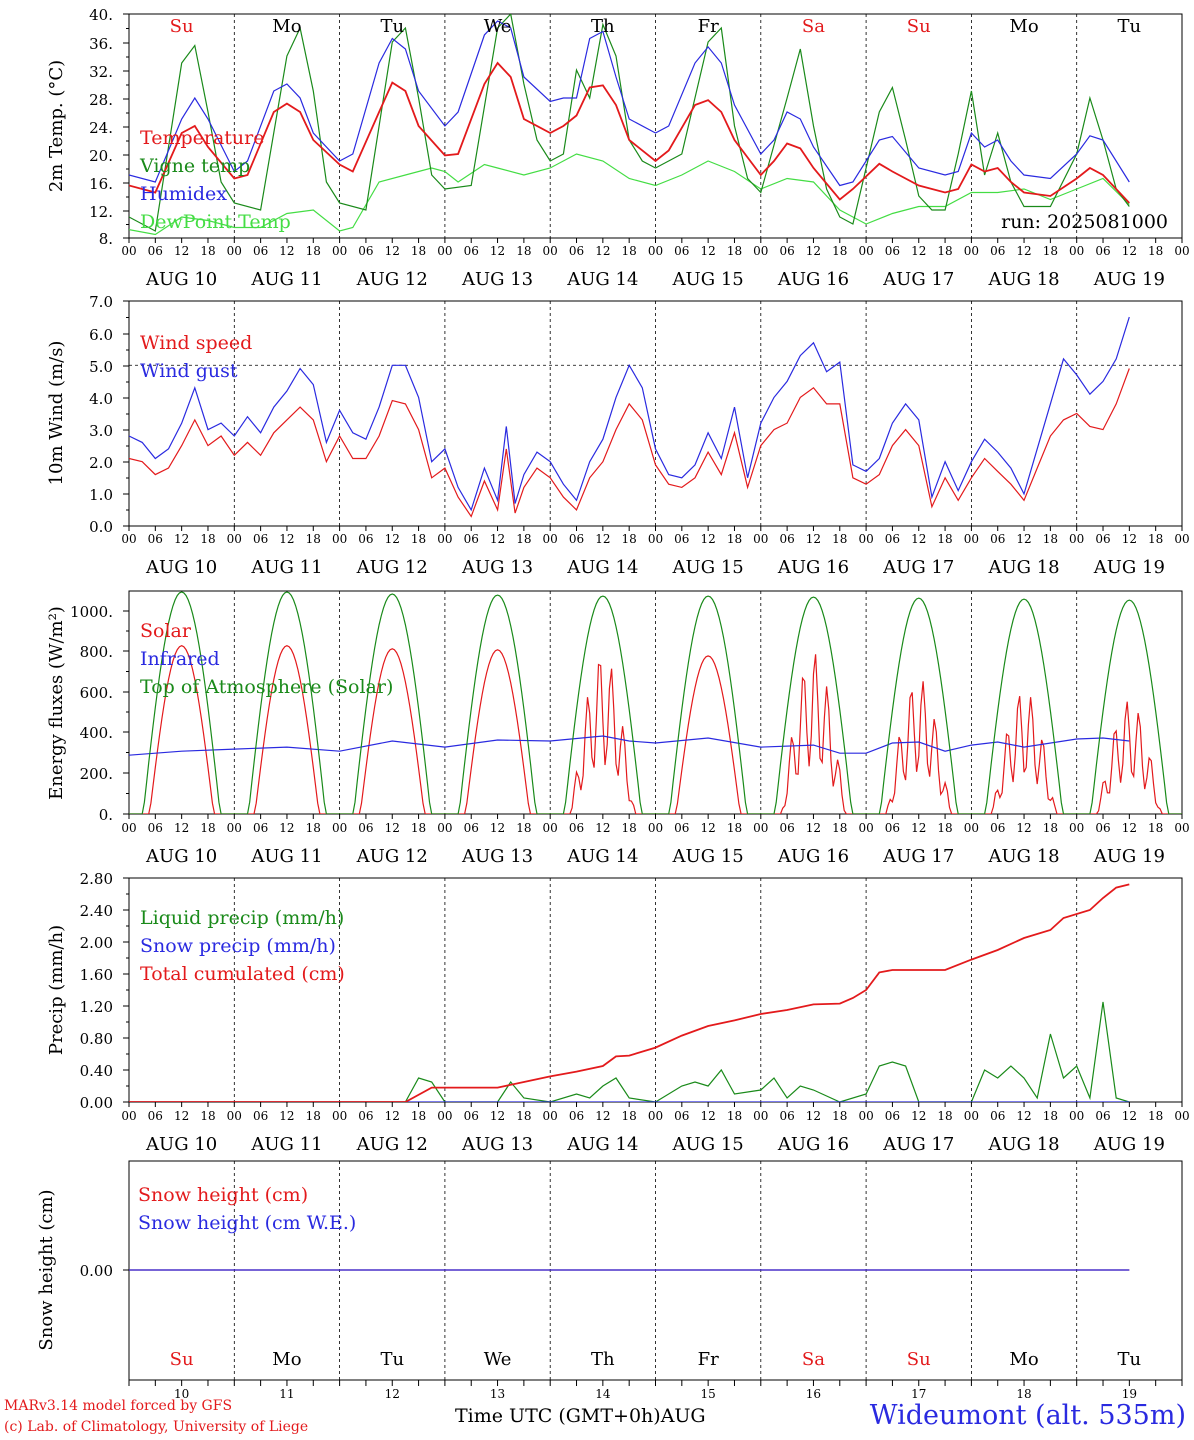  What do you see at coordinates (497, 1394) in the screenshot?
I see `day-number: 13` at bounding box center [497, 1394].